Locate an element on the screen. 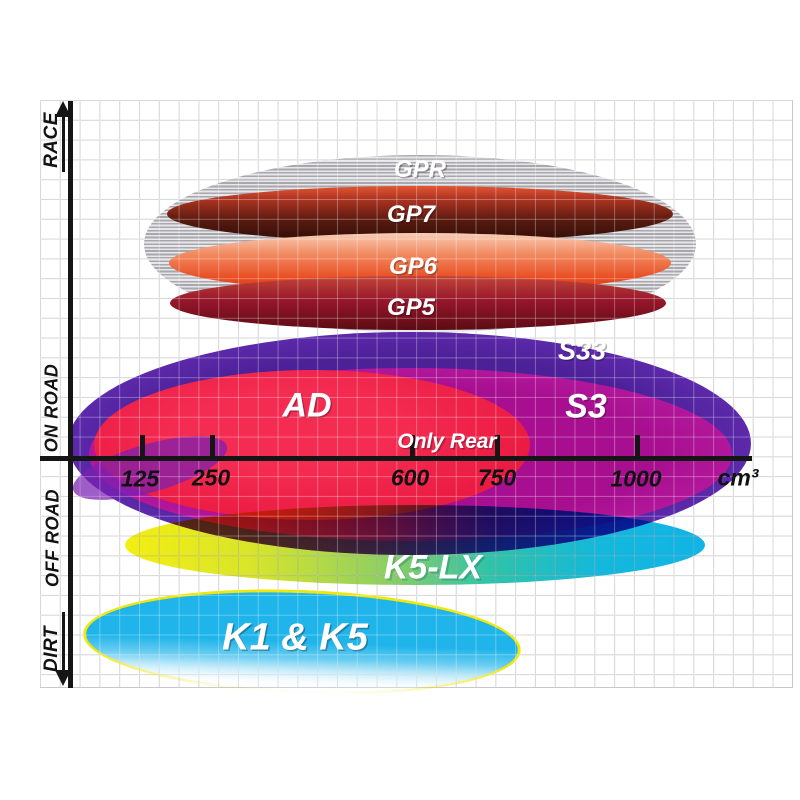 The height and width of the screenshot is (800, 800). zone-label-dirt: DIRT is located at coordinates (51, 649).